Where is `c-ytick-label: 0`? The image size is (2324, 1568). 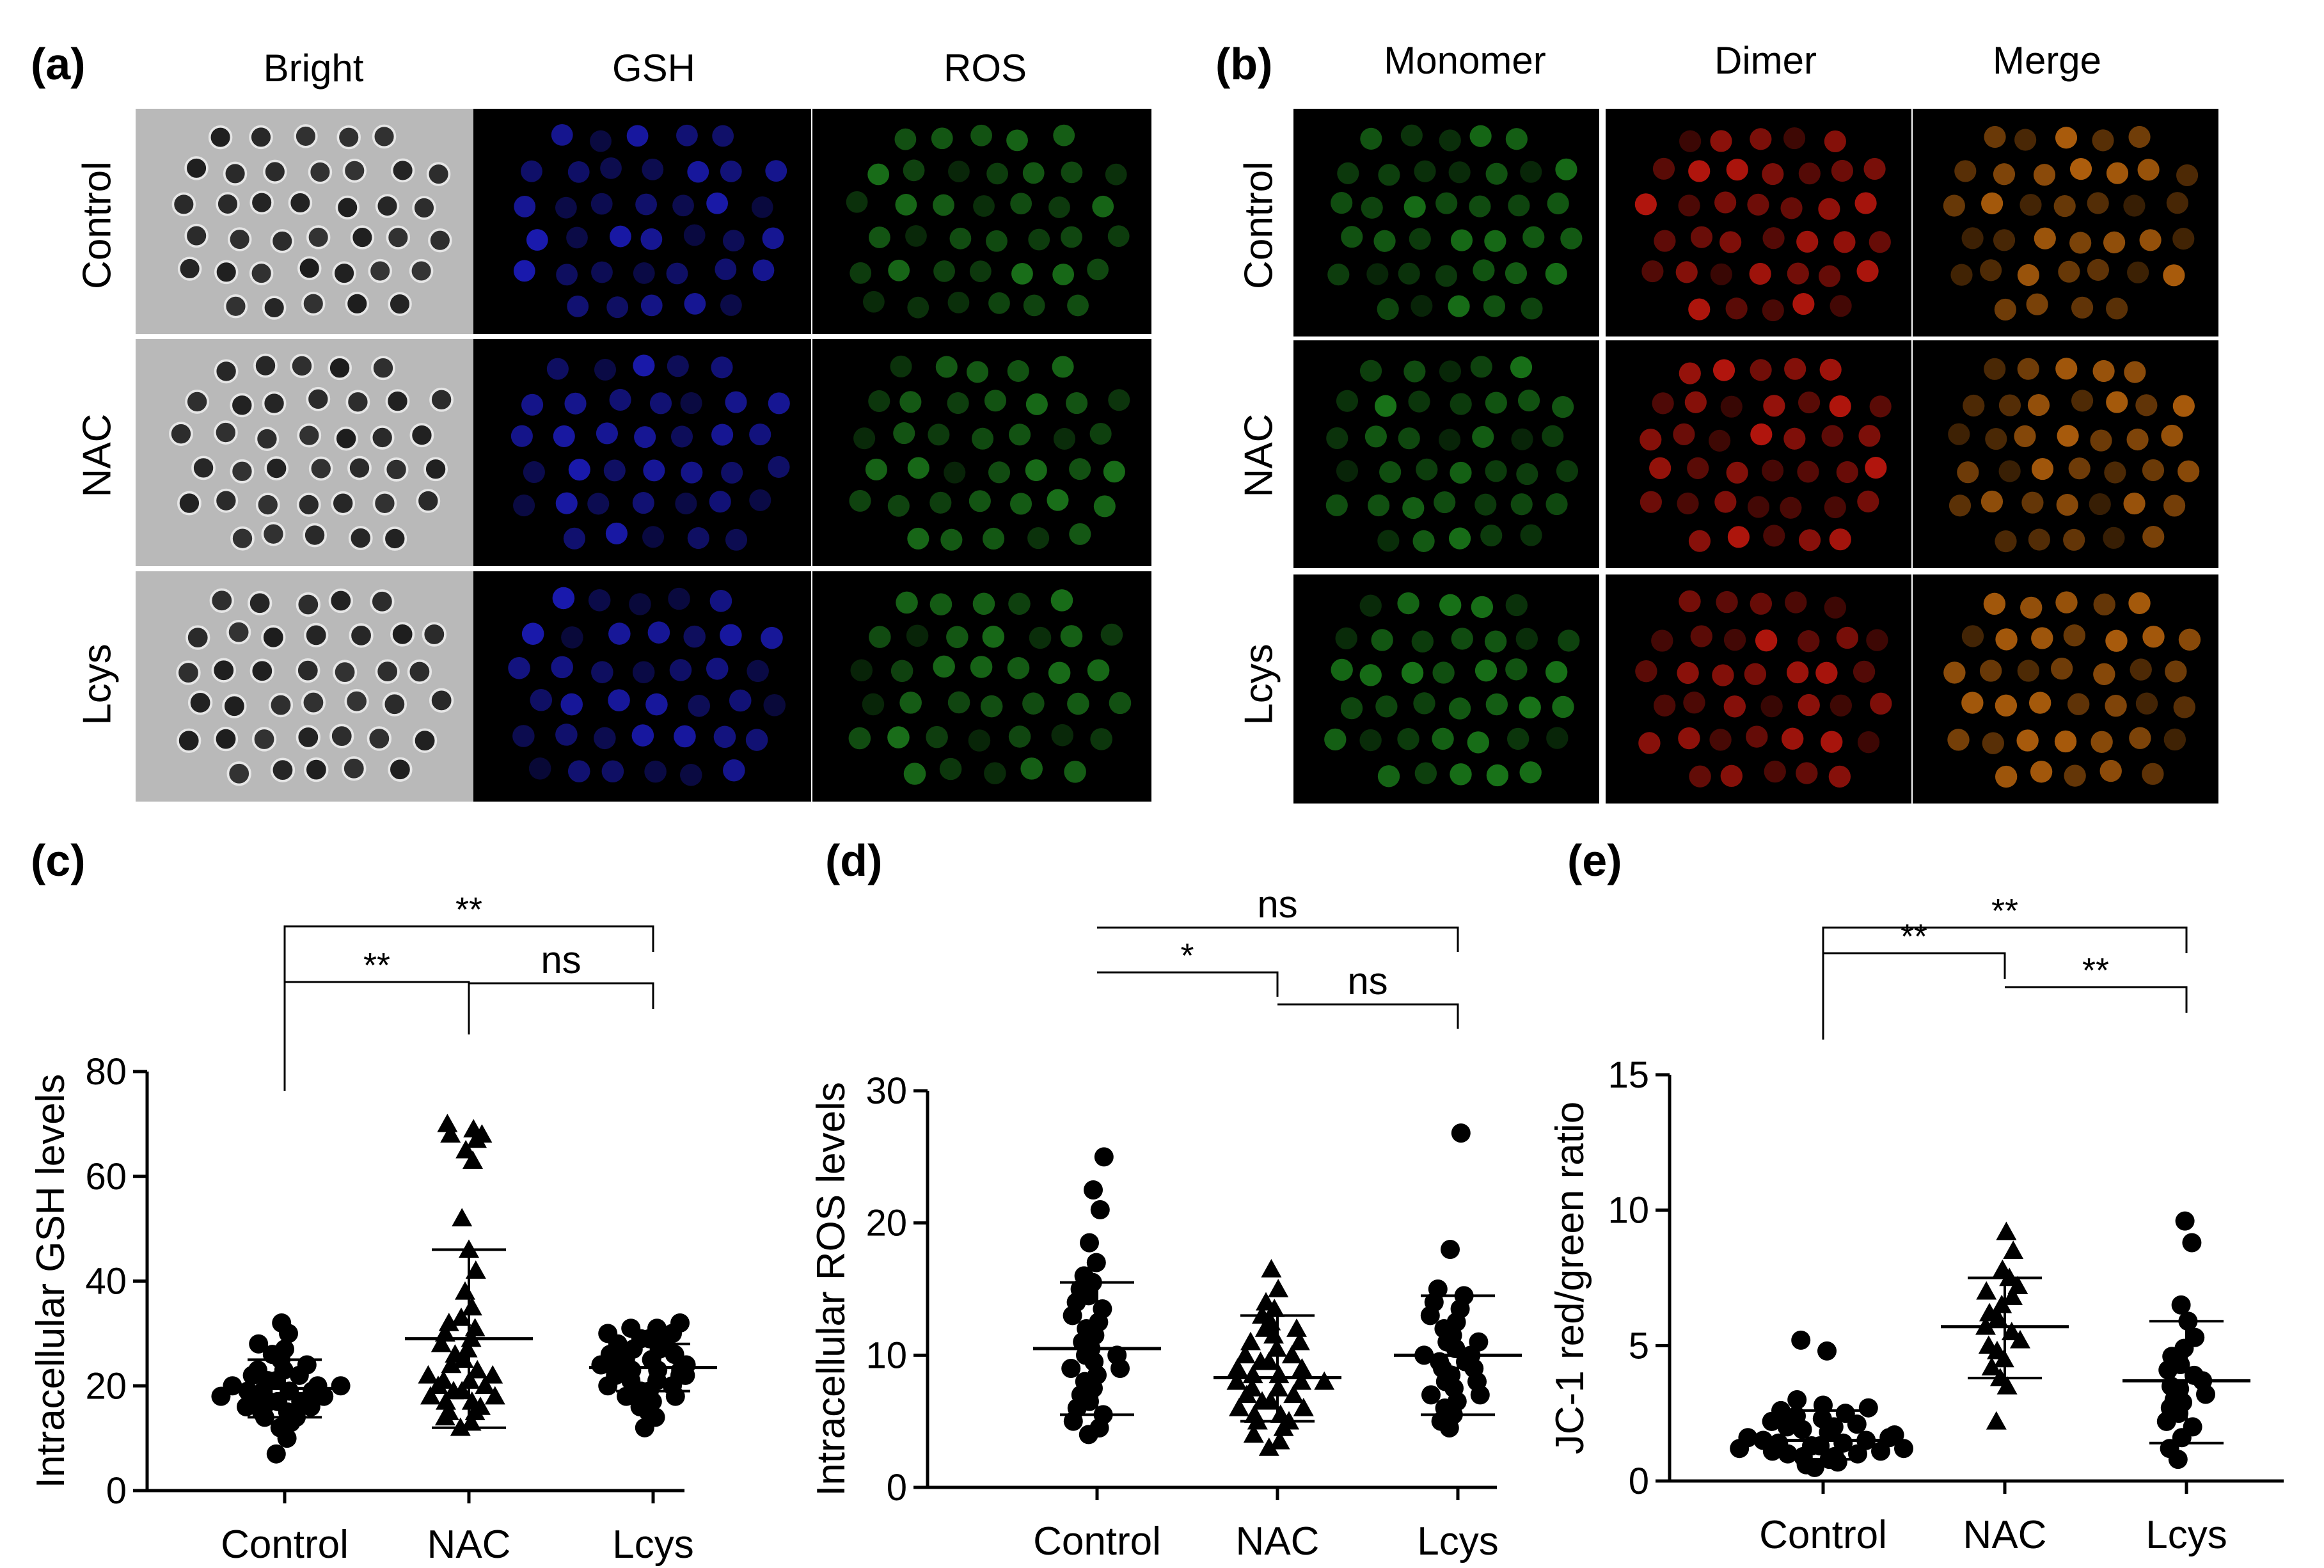
c-ytick-label: 0 is located at coordinates (117, 1491).